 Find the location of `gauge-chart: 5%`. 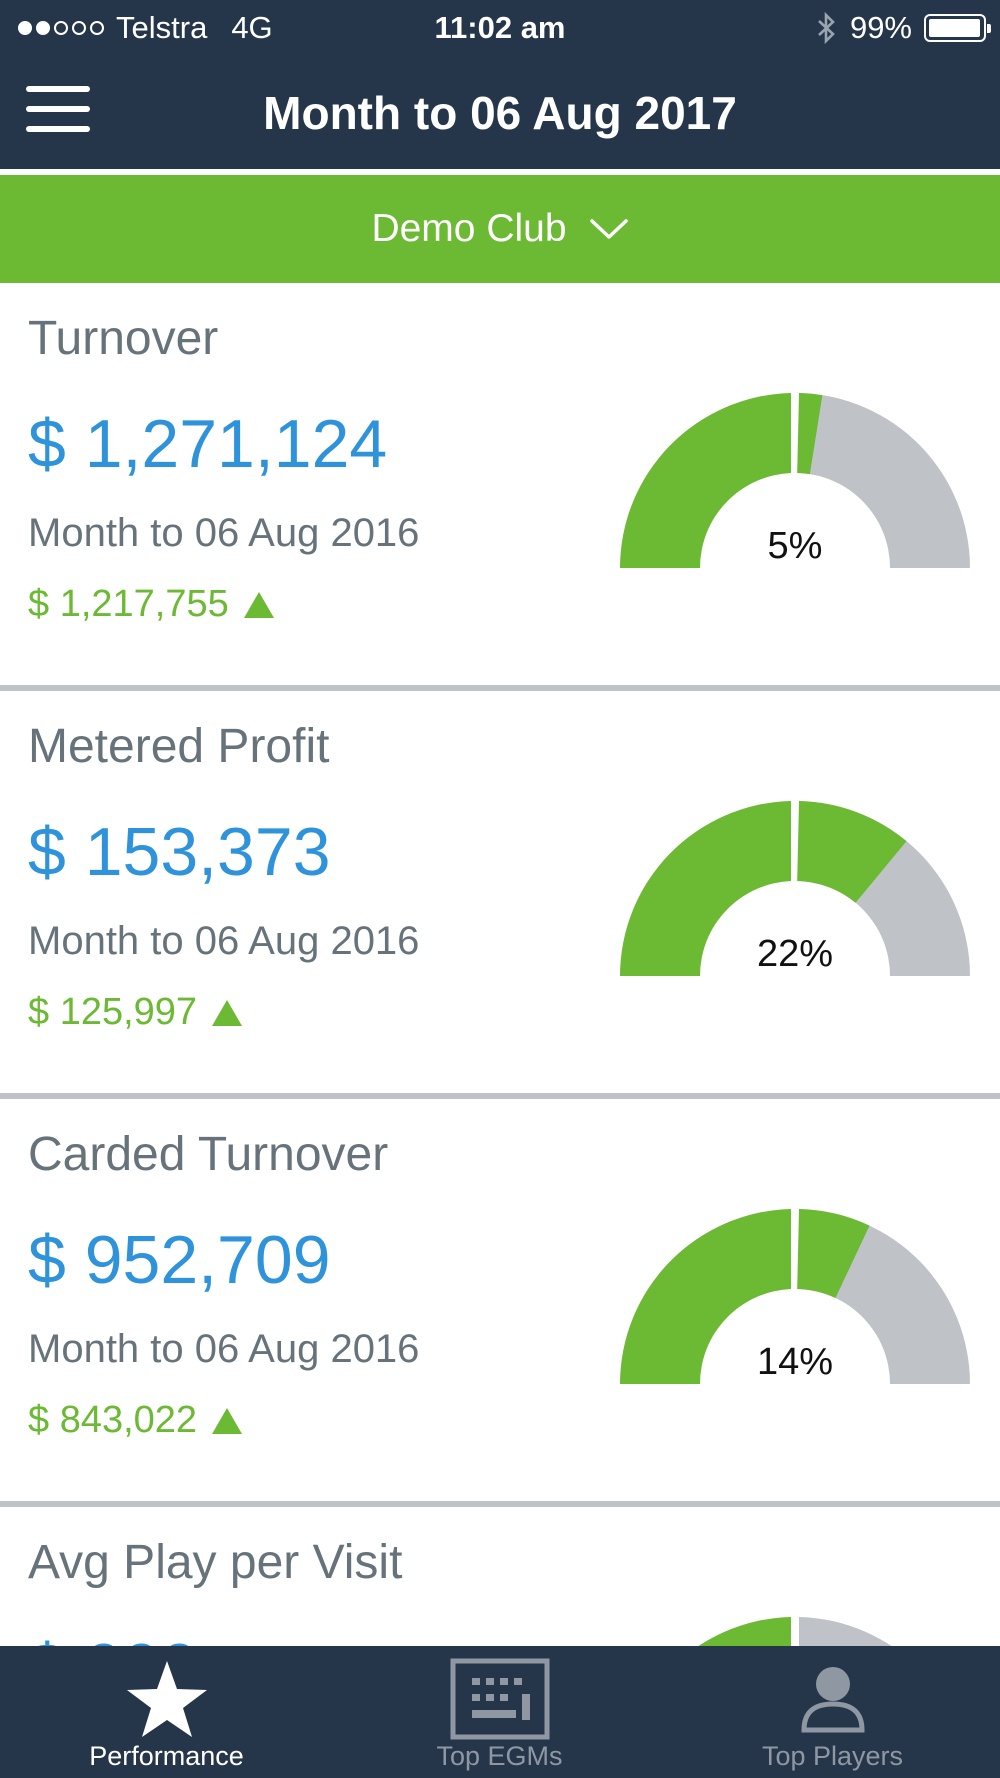

gauge-chart: 5% is located at coordinates (795, 480).